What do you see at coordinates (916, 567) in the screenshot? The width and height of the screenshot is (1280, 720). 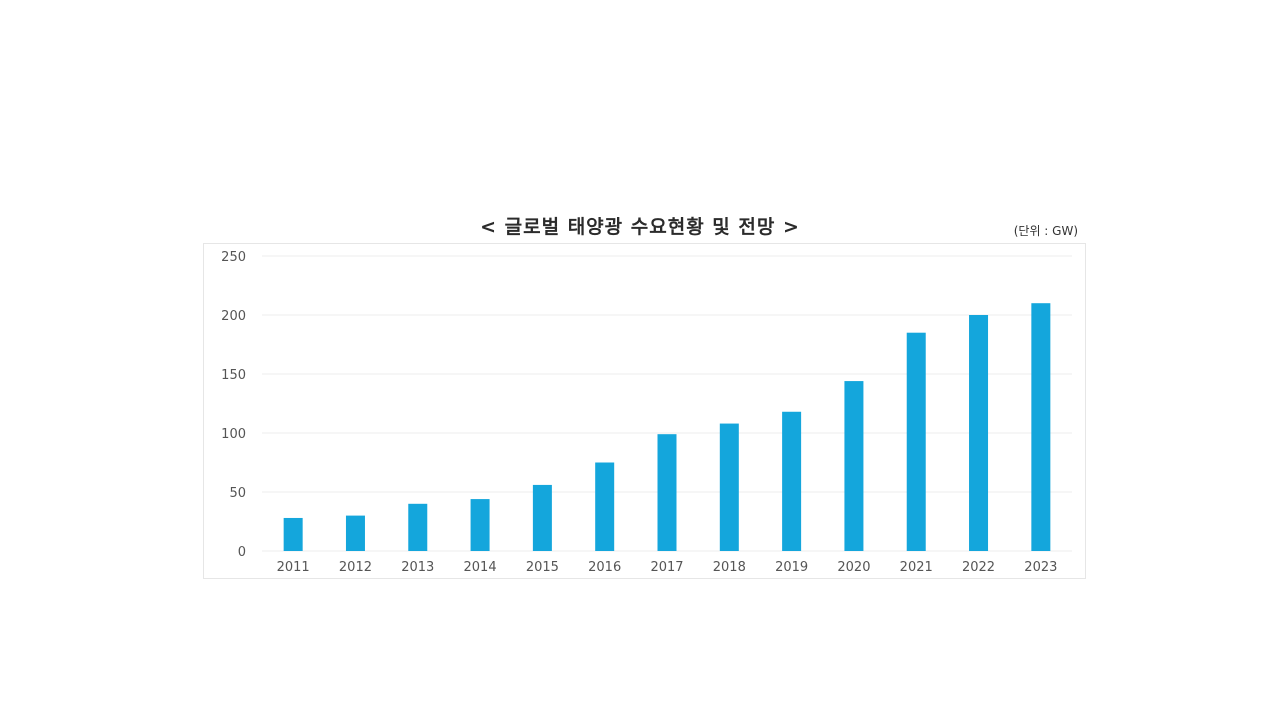 I see `x-tick-label: 2021` at bounding box center [916, 567].